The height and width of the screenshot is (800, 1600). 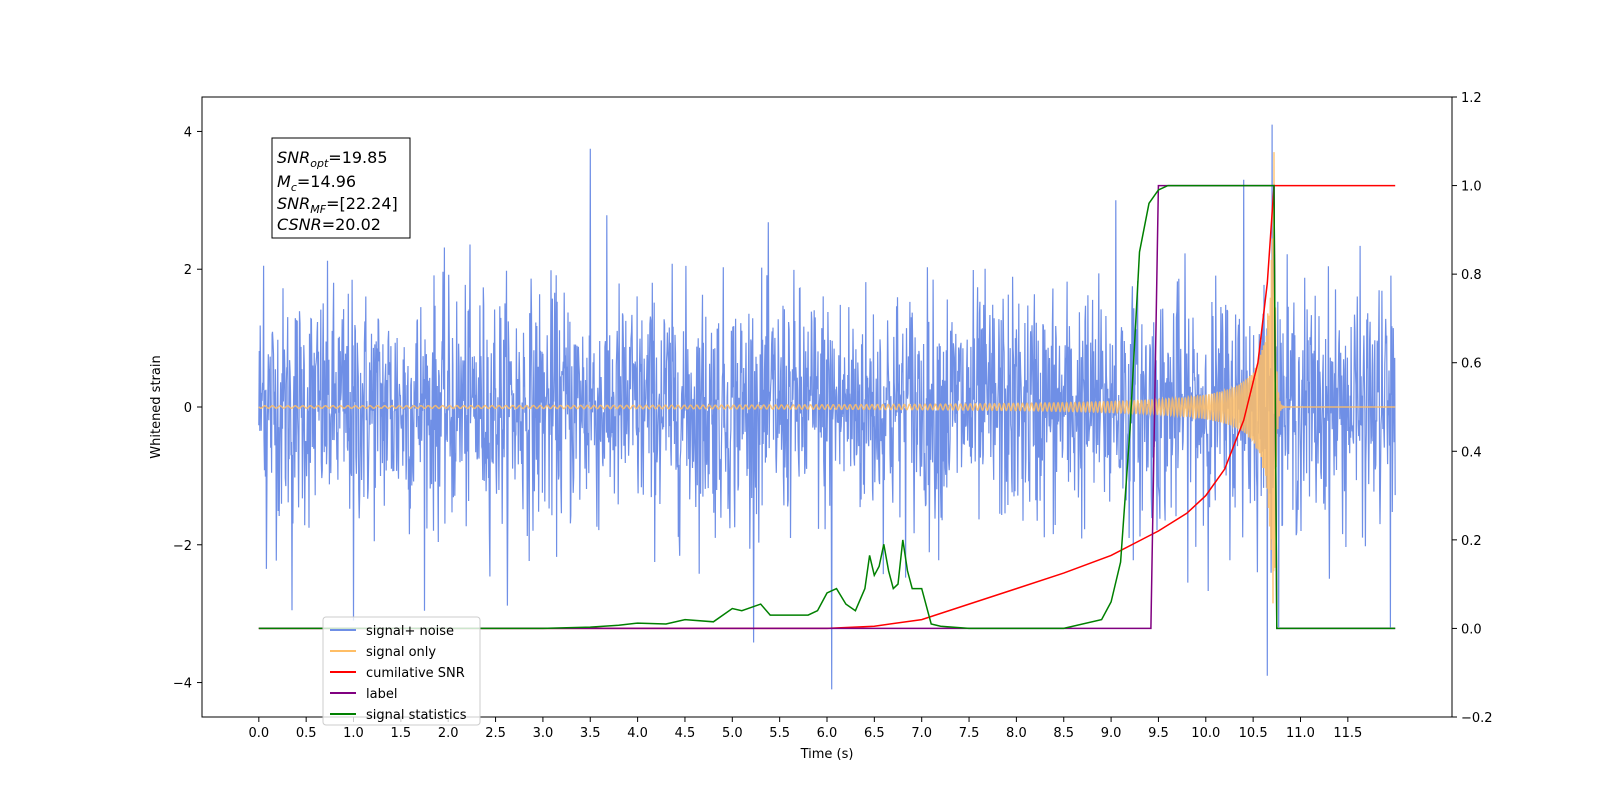 What do you see at coordinates (1471, 452) in the screenshot?
I see `y2-tick-label: 0.4` at bounding box center [1471, 452].